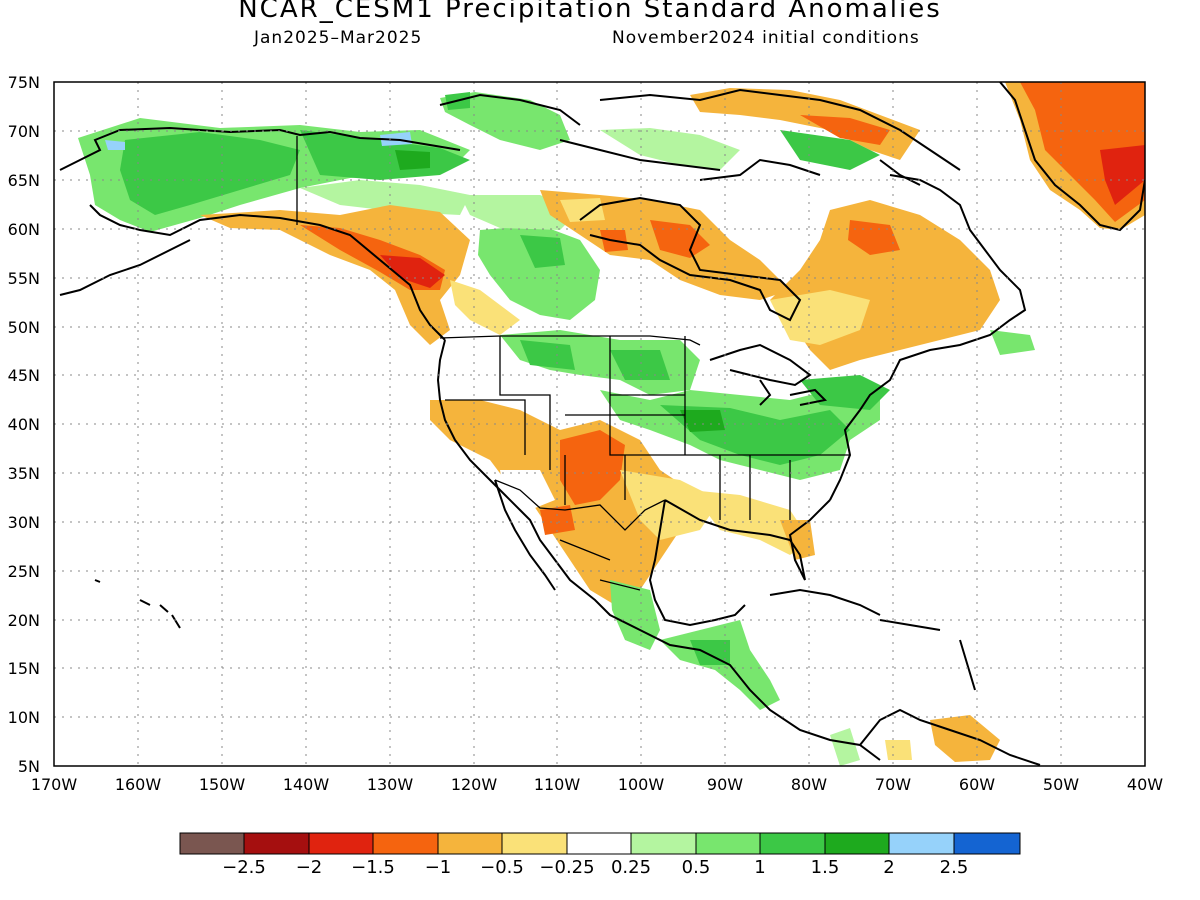 The width and height of the screenshot is (1200, 900). What do you see at coordinates (390, 784) in the screenshot?
I see `lon-tick-130w: 130W` at bounding box center [390, 784].